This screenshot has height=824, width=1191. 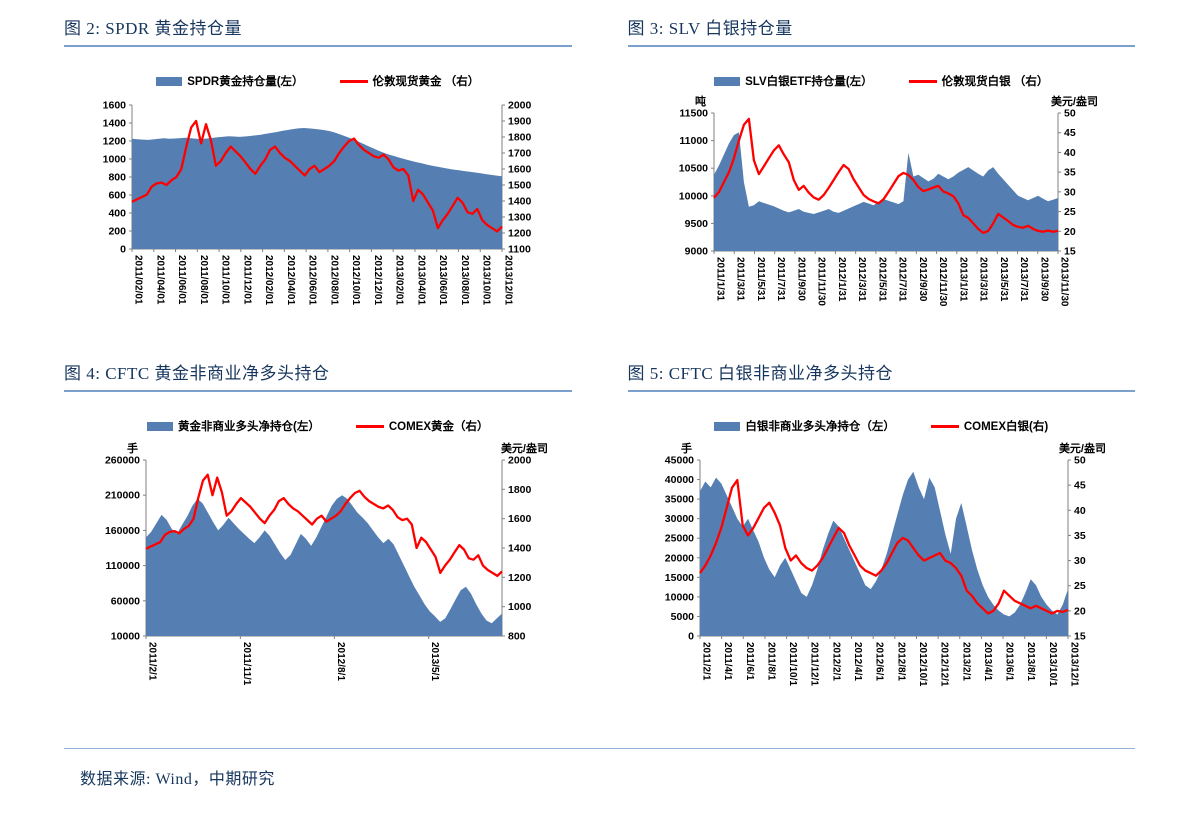 I want to click on svg-text: 2011/04/01, so click(x=159, y=280).